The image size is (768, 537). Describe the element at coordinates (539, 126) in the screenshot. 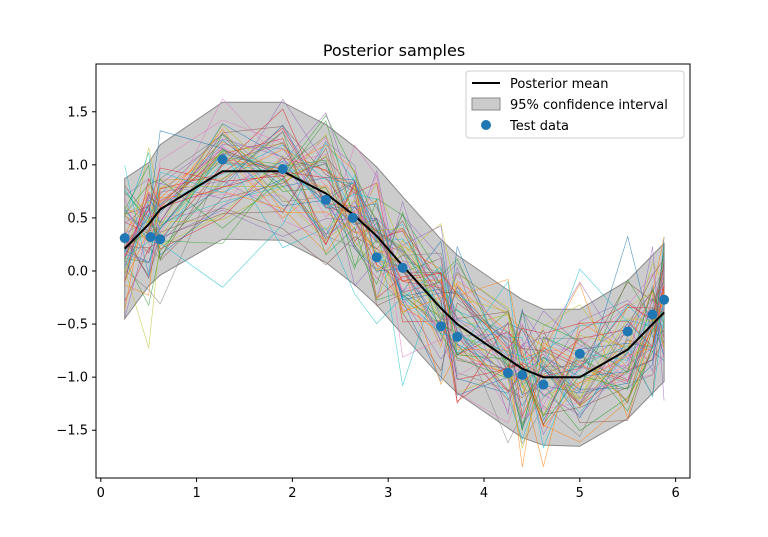

I see `legend-test-label: Test data` at that location.